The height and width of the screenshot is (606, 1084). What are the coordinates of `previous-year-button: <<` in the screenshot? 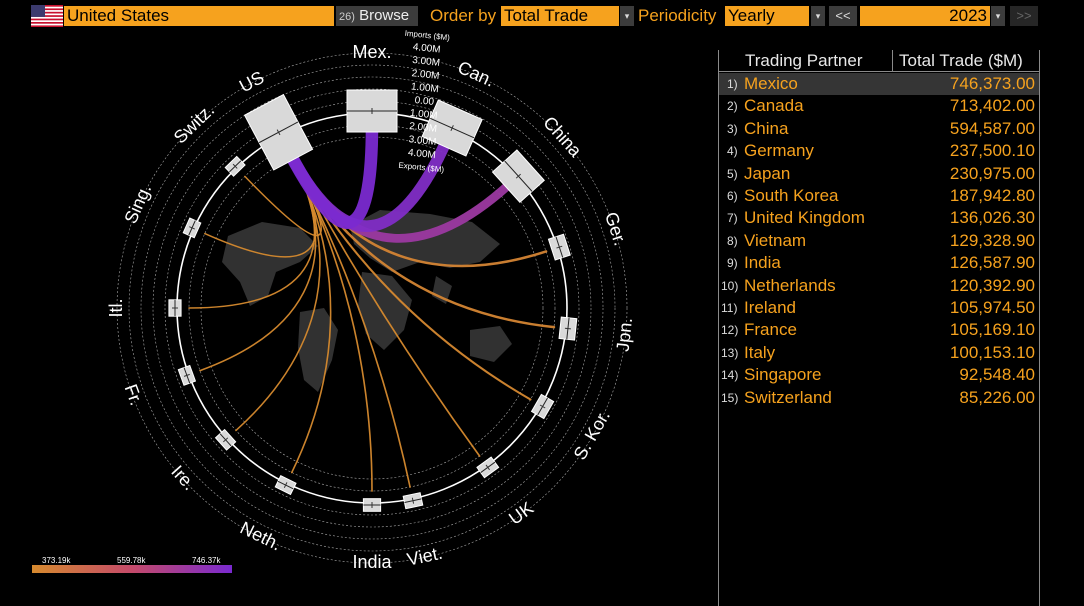 It's located at (843, 16).